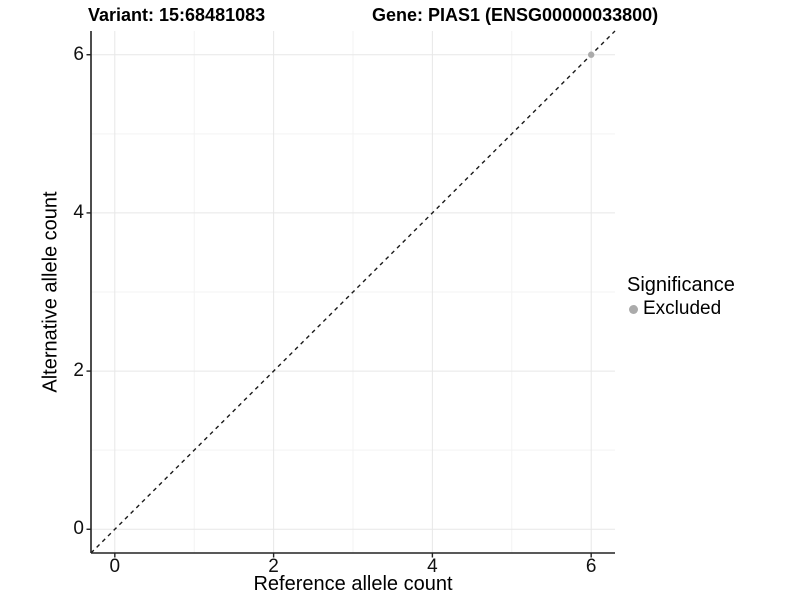 This screenshot has width=800, height=600. What do you see at coordinates (681, 285) in the screenshot?
I see `legend-title: Significance` at bounding box center [681, 285].